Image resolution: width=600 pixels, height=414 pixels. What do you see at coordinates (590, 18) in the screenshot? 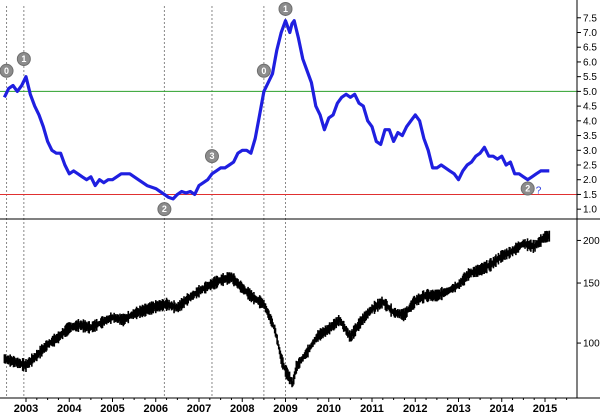
I see `y-tick-label: 7.5` at bounding box center [590, 18].